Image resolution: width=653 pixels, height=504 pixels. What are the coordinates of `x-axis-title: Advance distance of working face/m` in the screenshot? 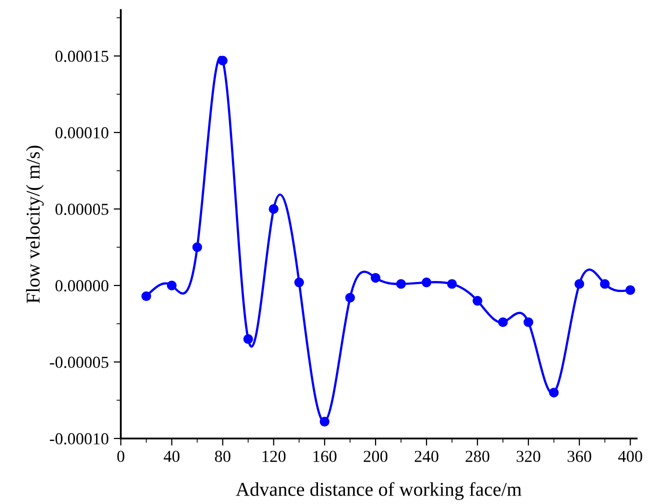 It's located at (379, 491).